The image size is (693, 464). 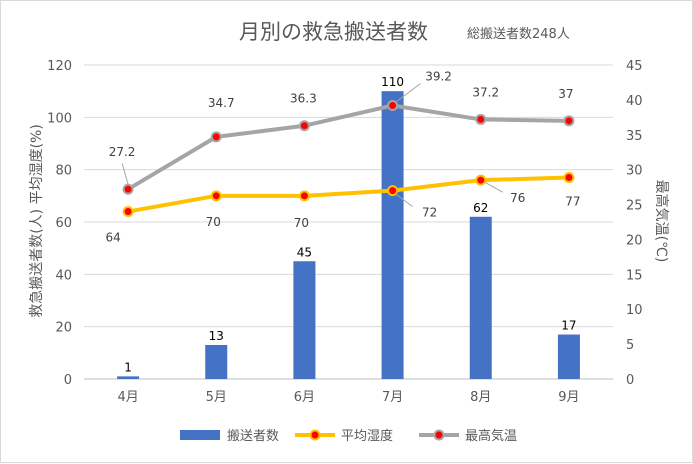 What do you see at coordinates (634, 136) in the screenshot?
I see `y-tick-label-right: 35` at bounding box center [634, 136].